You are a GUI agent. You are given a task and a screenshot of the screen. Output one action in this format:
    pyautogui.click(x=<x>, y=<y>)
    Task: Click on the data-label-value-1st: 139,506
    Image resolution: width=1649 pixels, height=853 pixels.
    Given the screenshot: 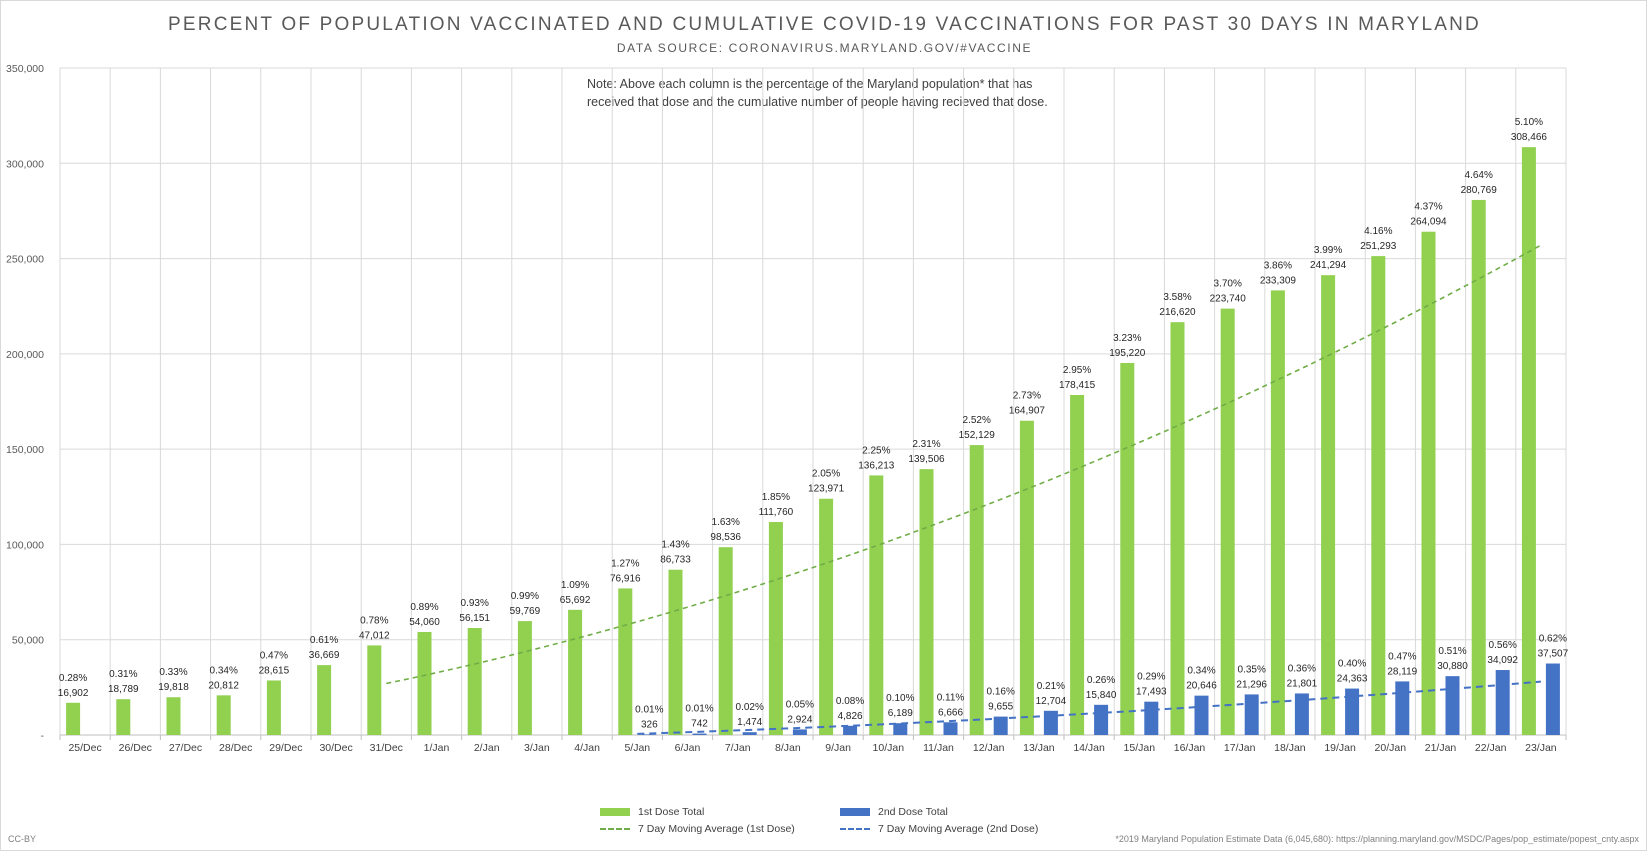 What is the action you would take?
    pyautogui.click(x=926, y=459)
    